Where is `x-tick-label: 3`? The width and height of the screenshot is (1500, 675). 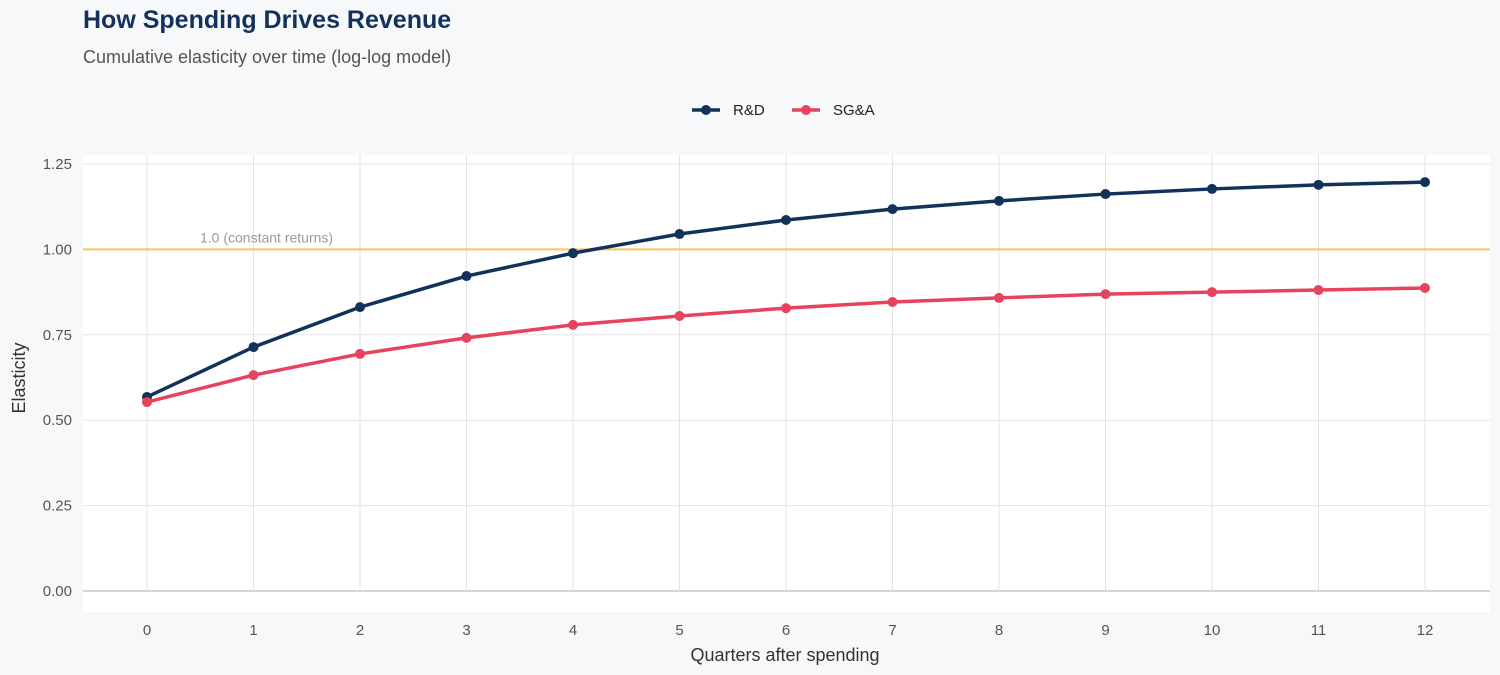 x-tick-label: 3 is located at coordinates (466, 630).